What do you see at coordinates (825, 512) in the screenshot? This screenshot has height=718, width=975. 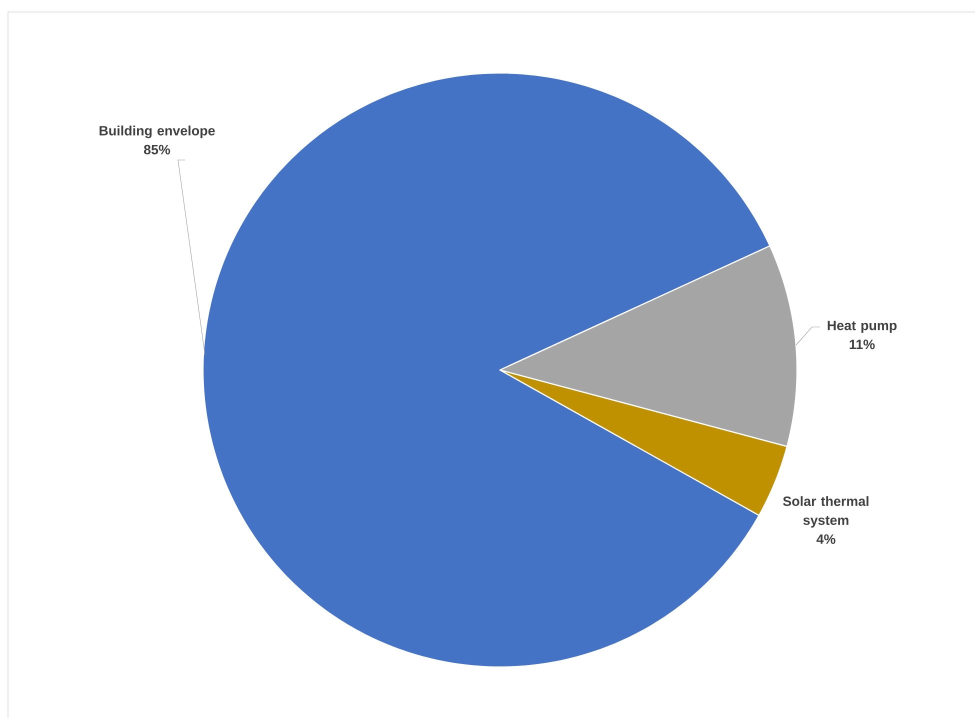 I see `slice-label: Solar thermal system` at bounding box center [825, 512].